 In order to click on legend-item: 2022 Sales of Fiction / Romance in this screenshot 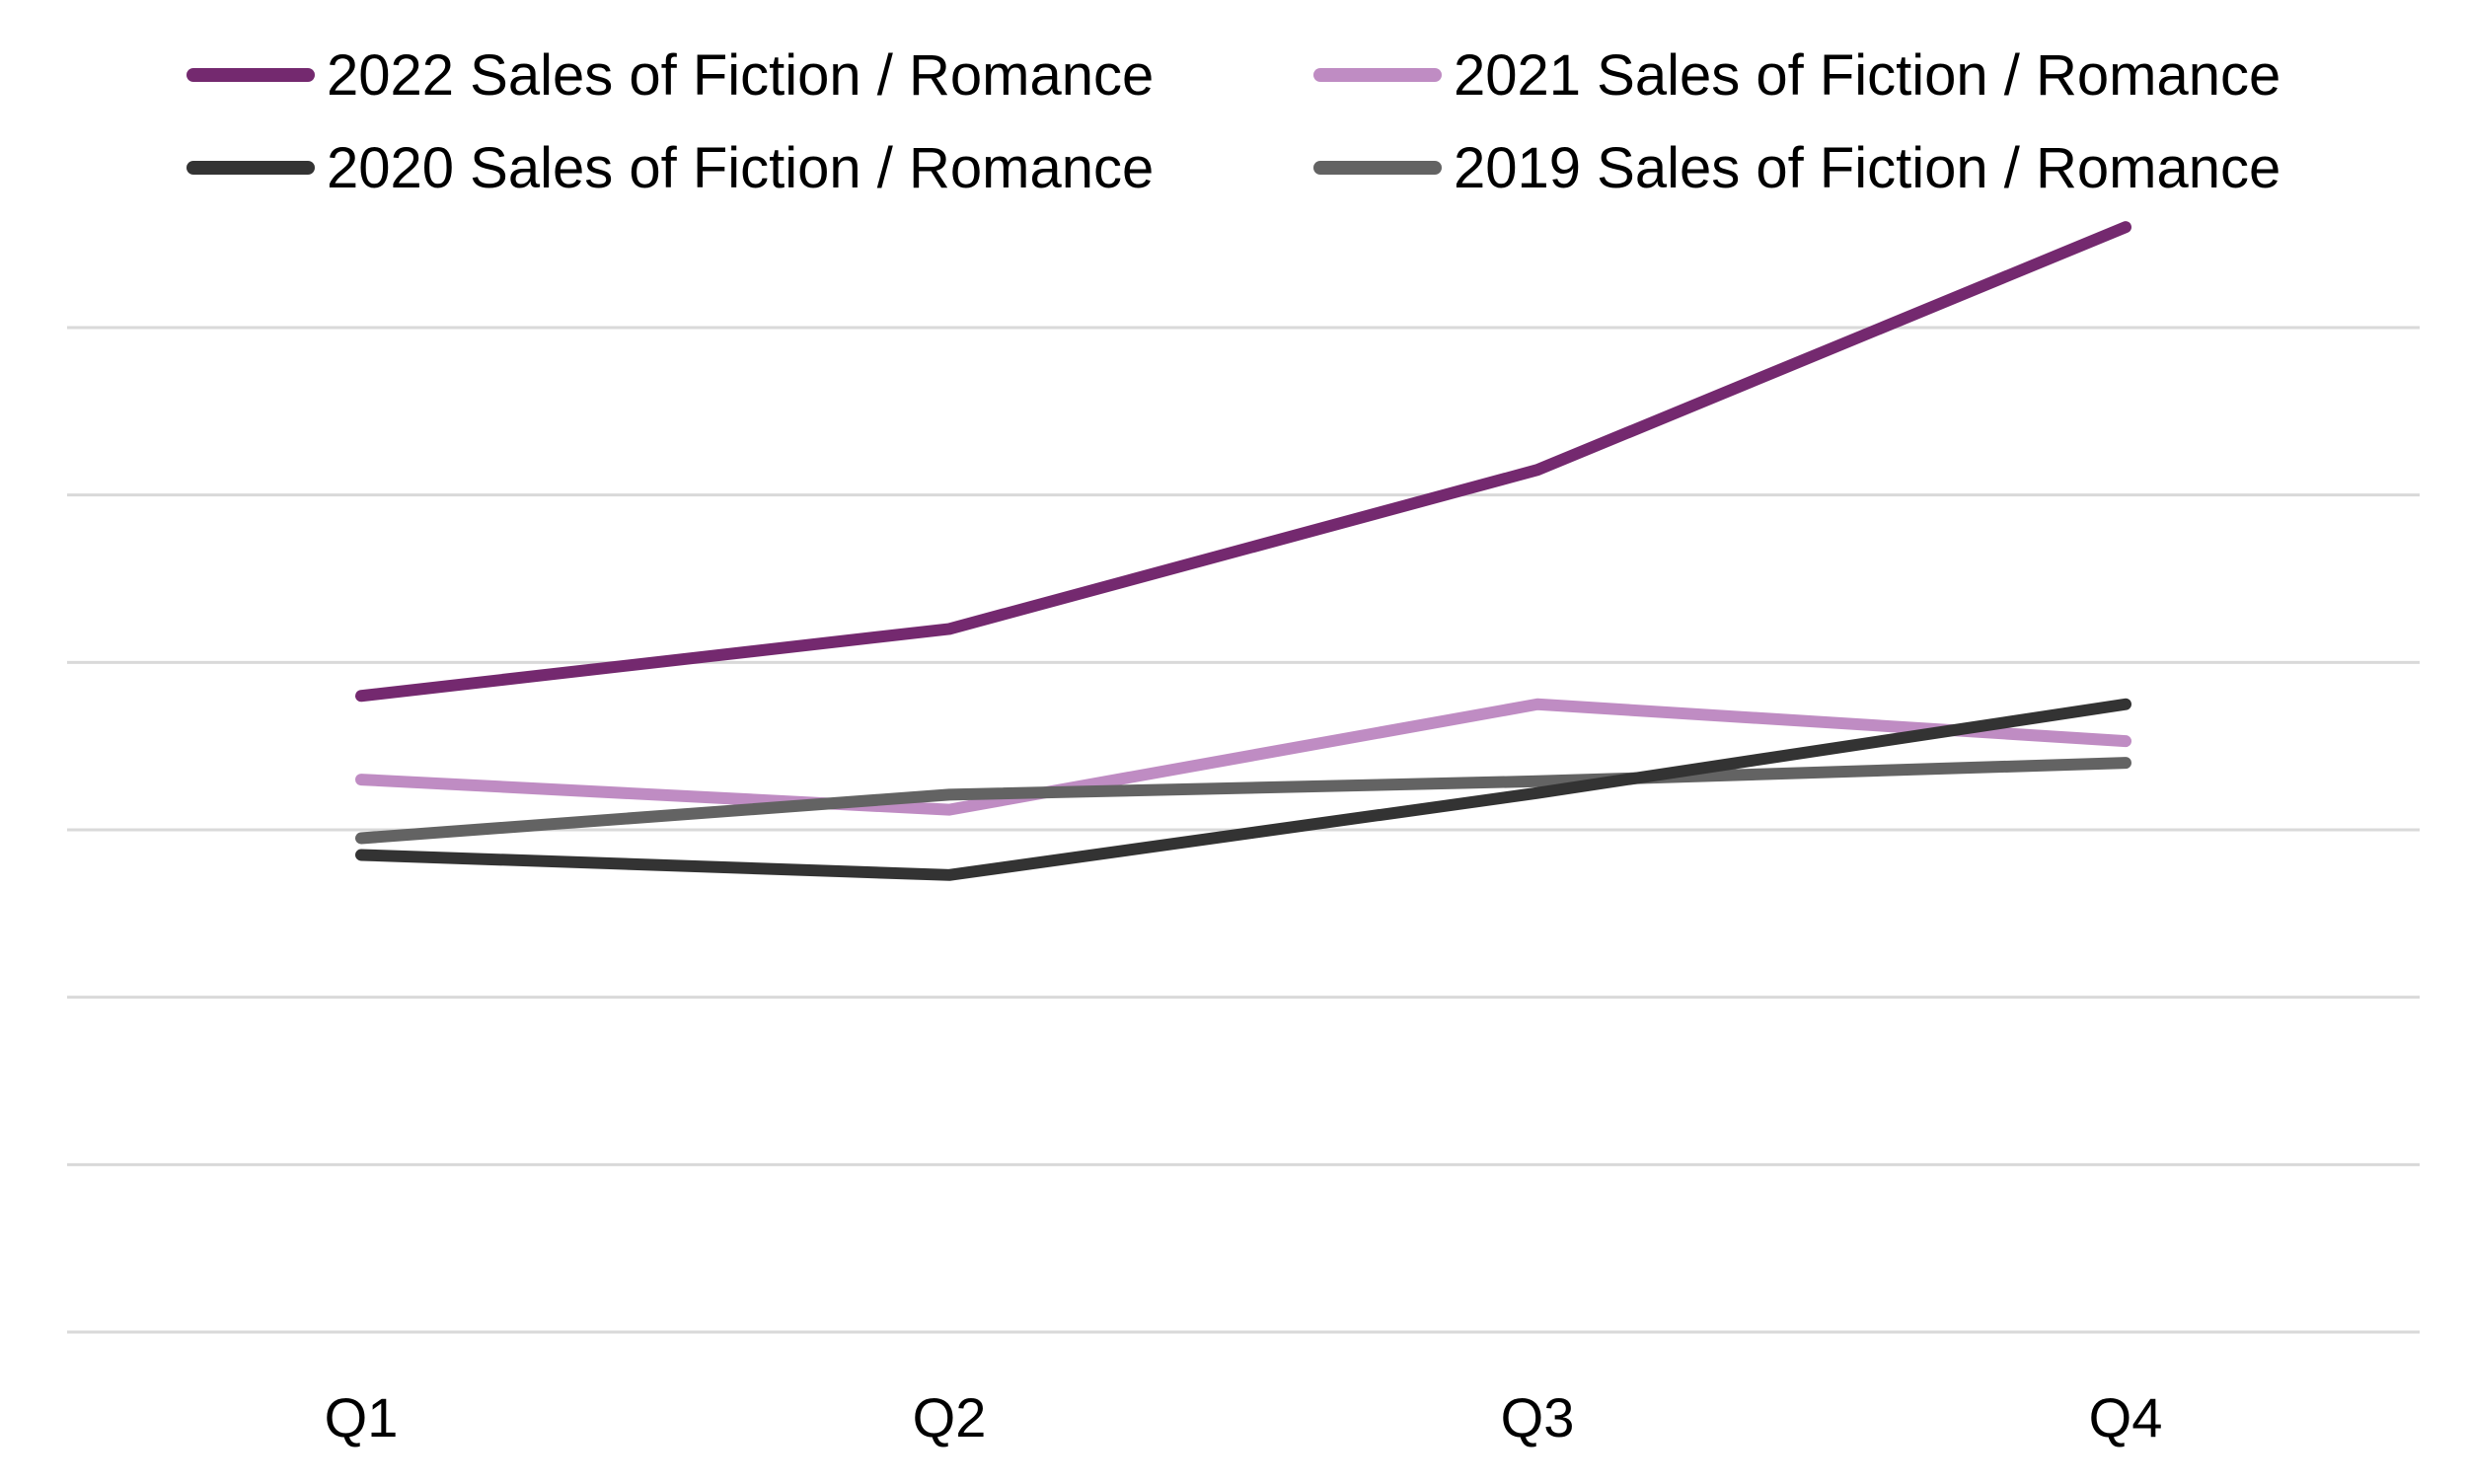, I will do `click(670, 75)`.